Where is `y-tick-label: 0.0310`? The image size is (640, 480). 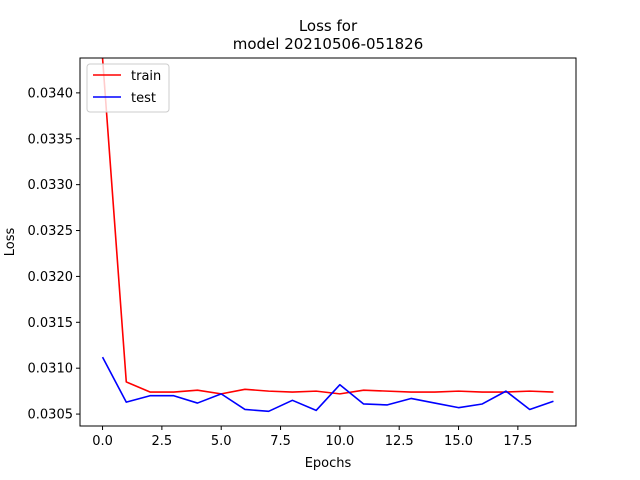 y-tick-label: 0.0310 is located at coordinates (51, 369).